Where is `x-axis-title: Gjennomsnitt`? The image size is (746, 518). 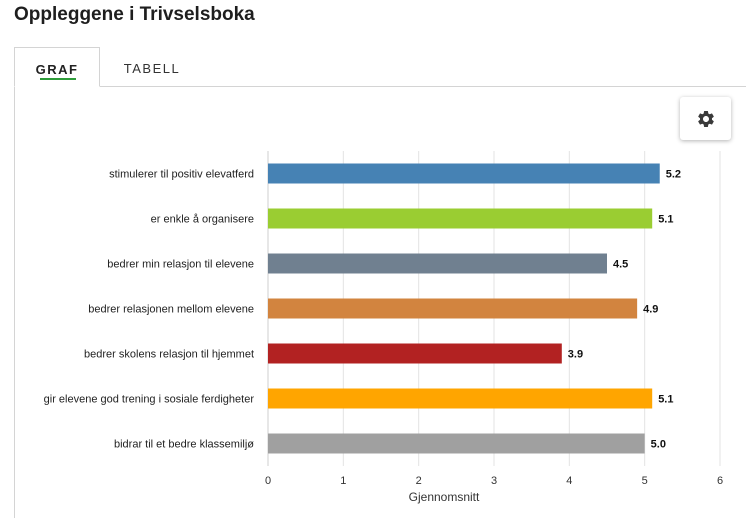
x-axis-title: Gjennomsnitt is located at coordinates (444, 497).